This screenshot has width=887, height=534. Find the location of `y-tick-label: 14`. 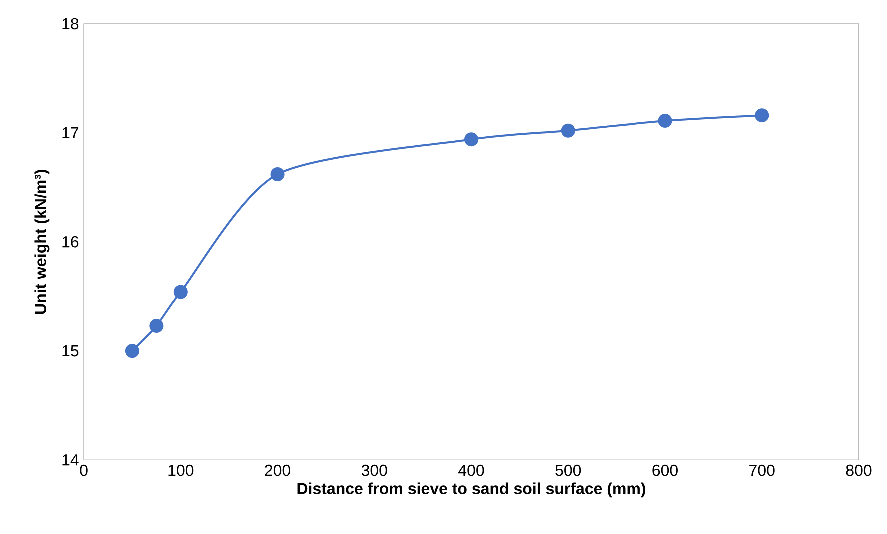

y-tick-label: 14 is located at coordinates (70, 460).